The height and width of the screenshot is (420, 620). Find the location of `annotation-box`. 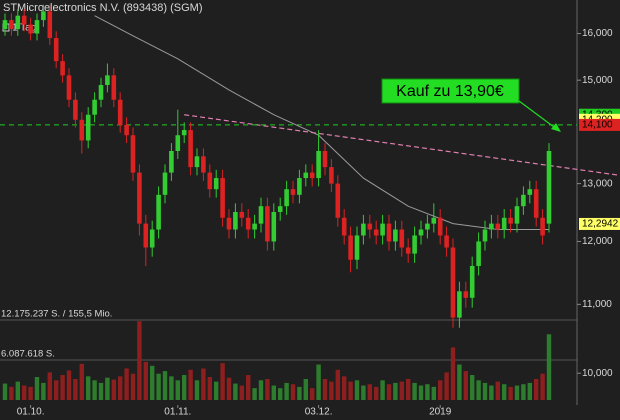

annotation-box is located at coordinates (450, 91).